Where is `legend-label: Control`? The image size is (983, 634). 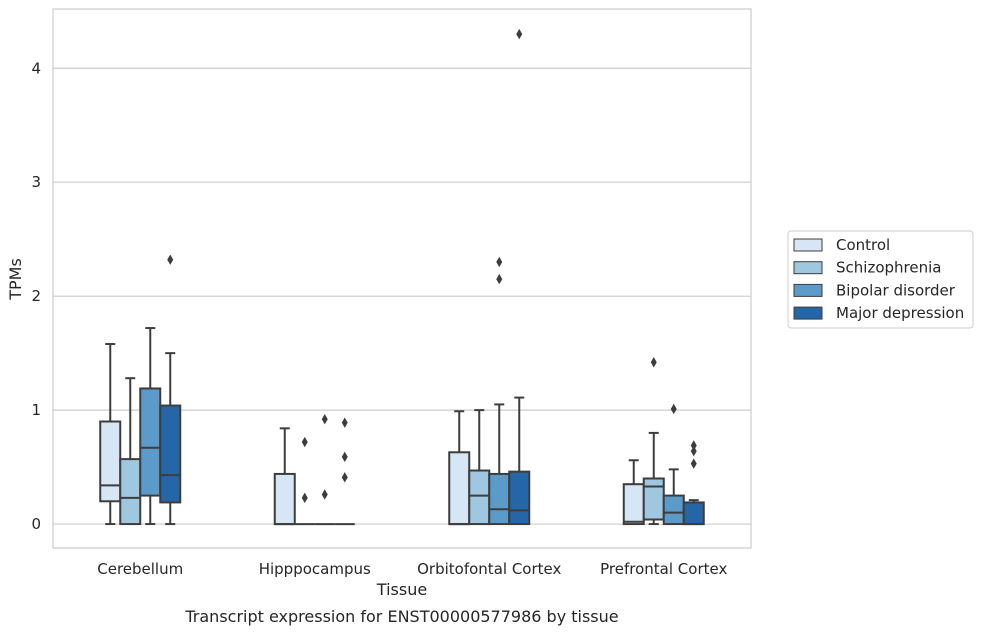
legend-label: Control is located at coordinates (863, 245).